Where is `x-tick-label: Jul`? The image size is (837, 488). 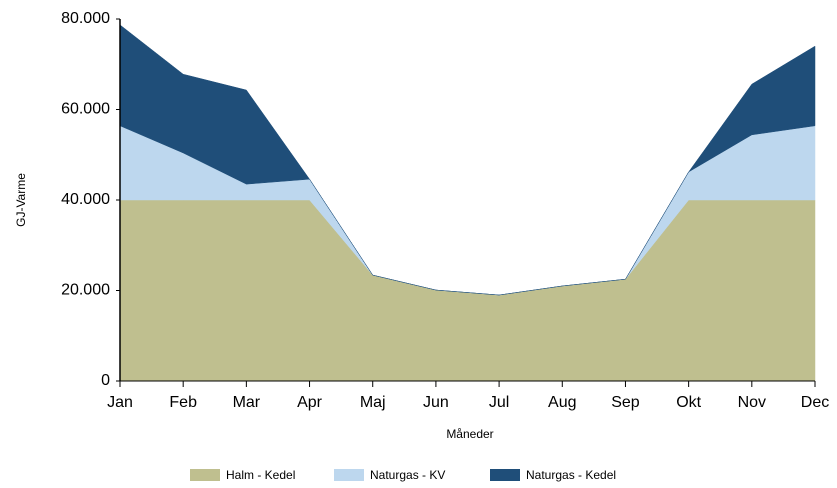
x-tick-label: Jul is located at coordinates (499, 402).